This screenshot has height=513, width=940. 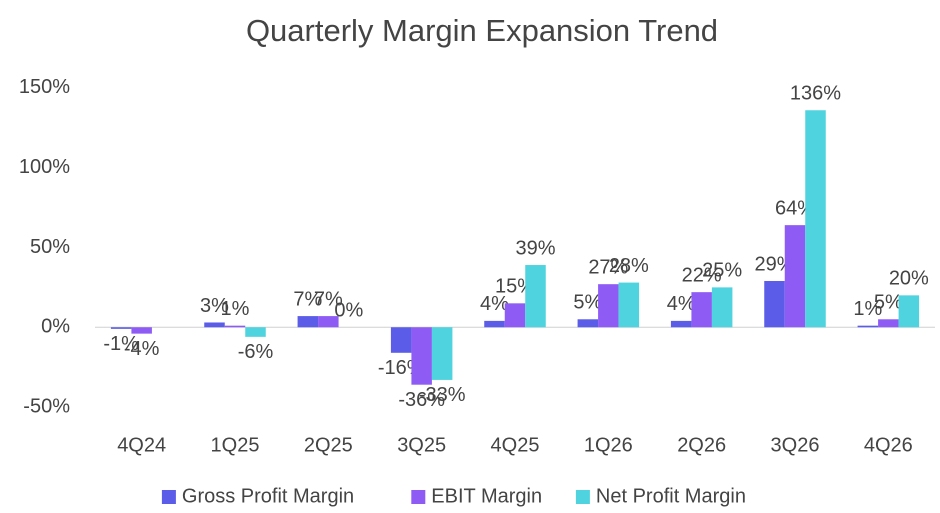 I want to click on x-tick-label: 1Q25, so click(x=235, y=445).